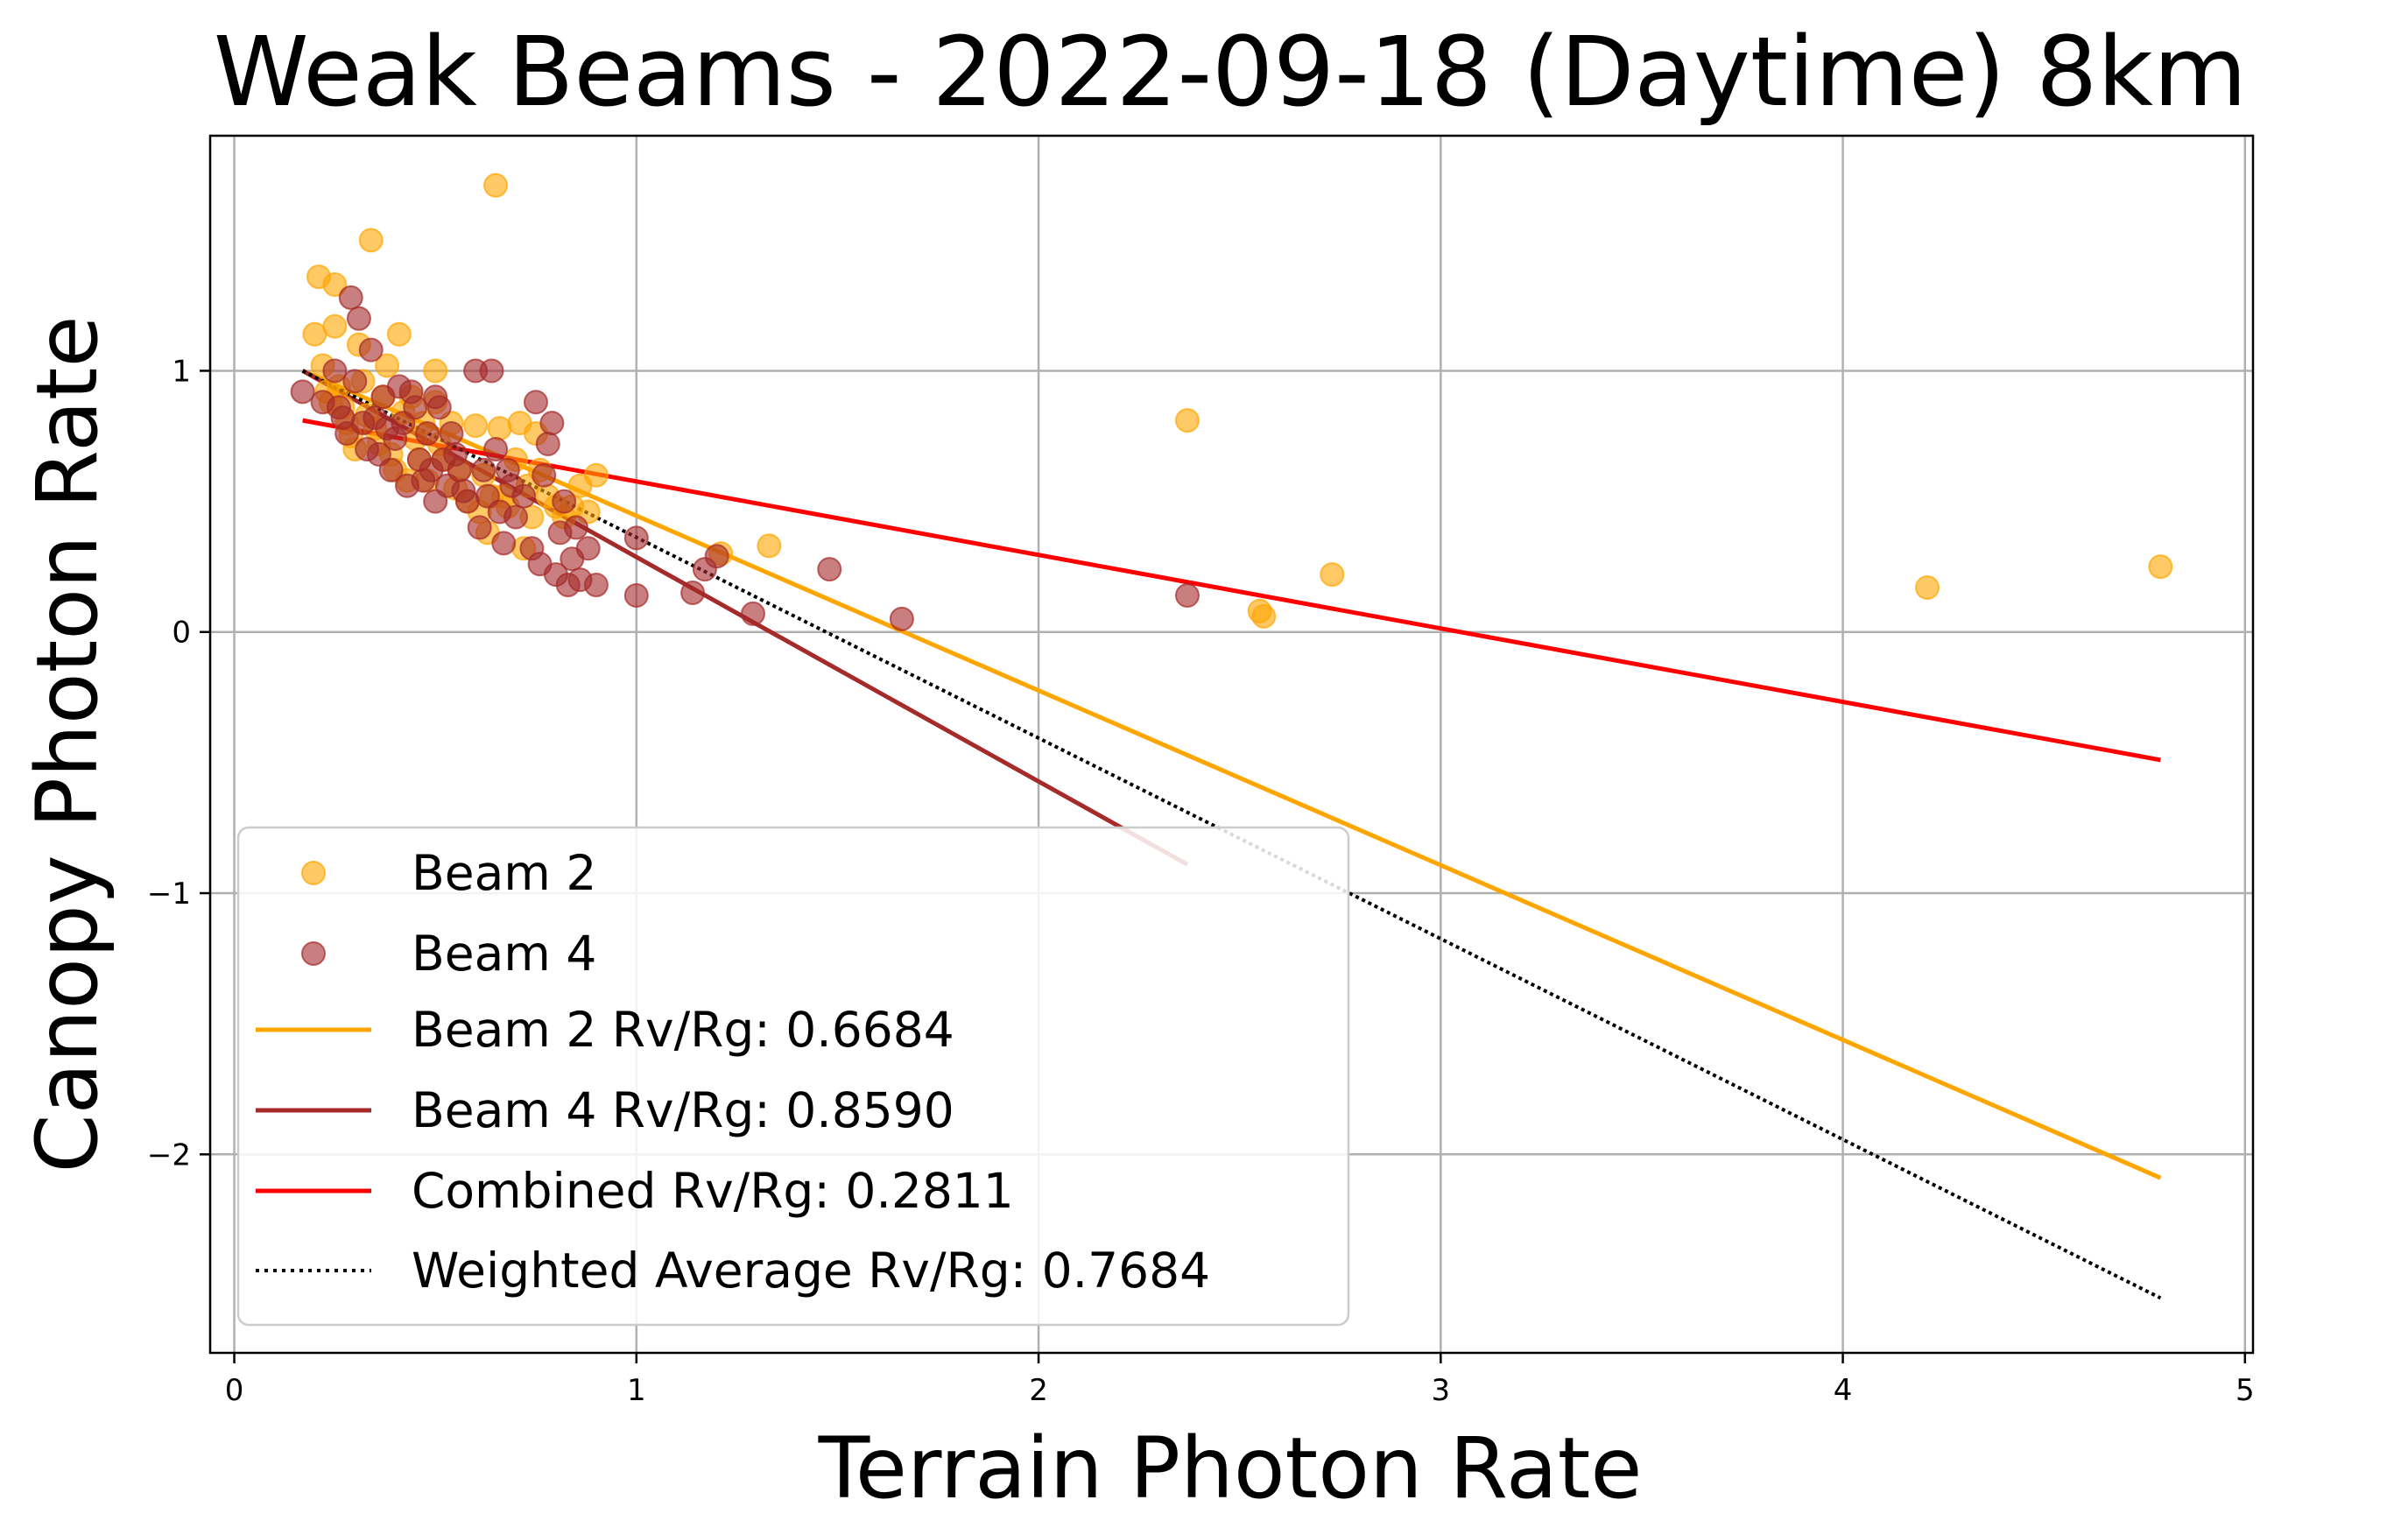  What do you see at coordinates (169, 1154) in the screenshot?
I see `y-tick-label: −2` at bounding box center [169, 1154].